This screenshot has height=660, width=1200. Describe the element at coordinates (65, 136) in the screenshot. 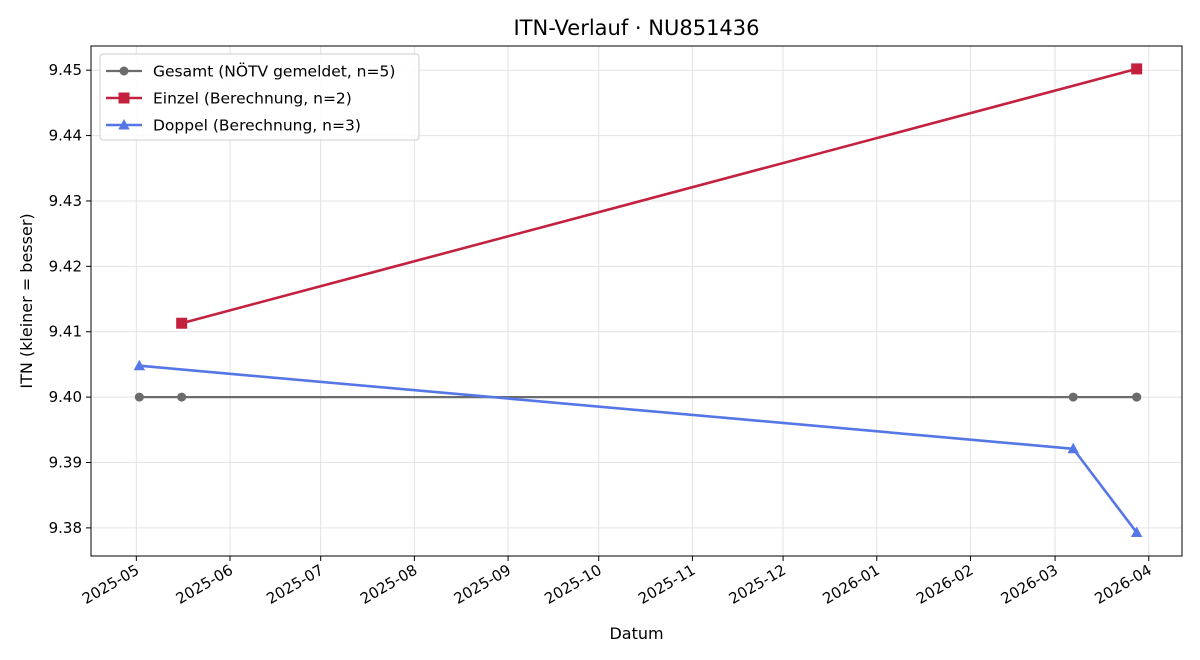

I see `y-tick-label: 9.44` at that location.